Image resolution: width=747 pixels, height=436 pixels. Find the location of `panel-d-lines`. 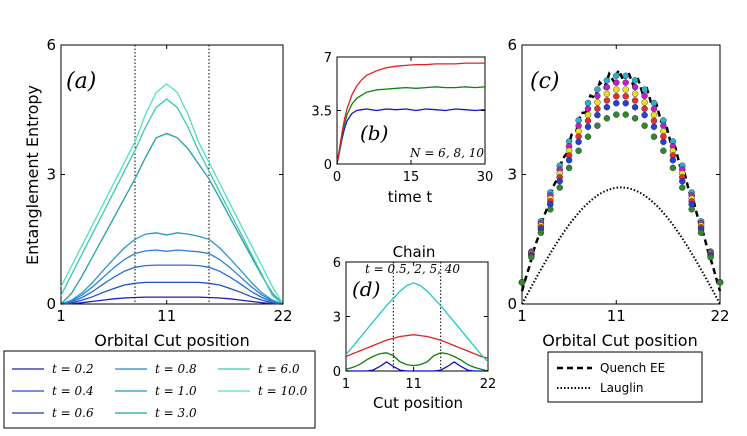

panel-d-lines is located at coordinates (417, 327).